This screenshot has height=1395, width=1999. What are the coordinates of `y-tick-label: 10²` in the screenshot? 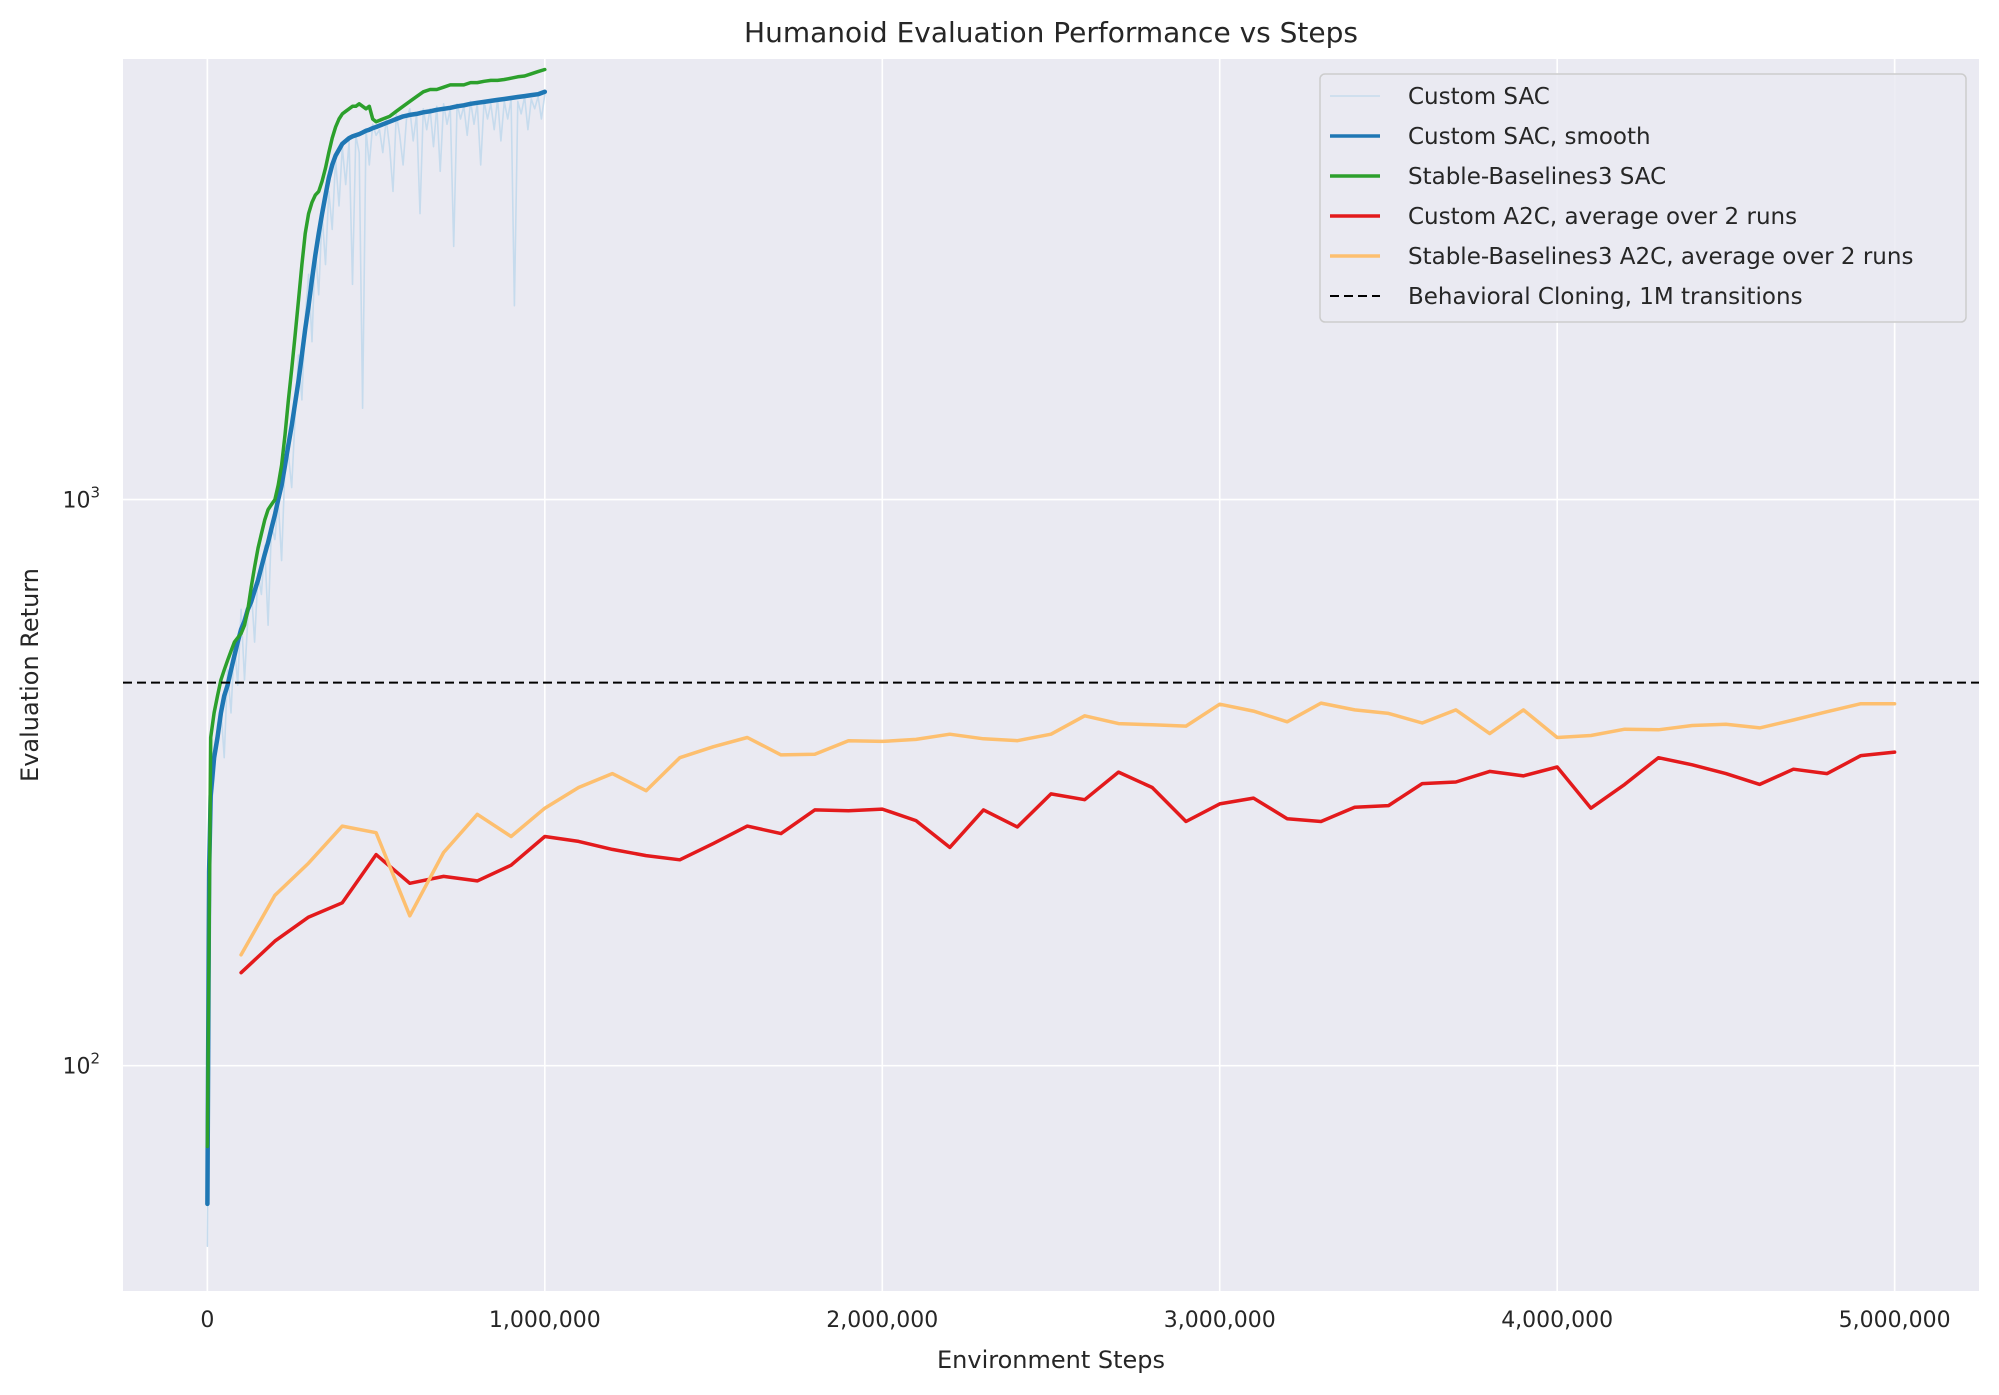 It's located at (81, 1065).